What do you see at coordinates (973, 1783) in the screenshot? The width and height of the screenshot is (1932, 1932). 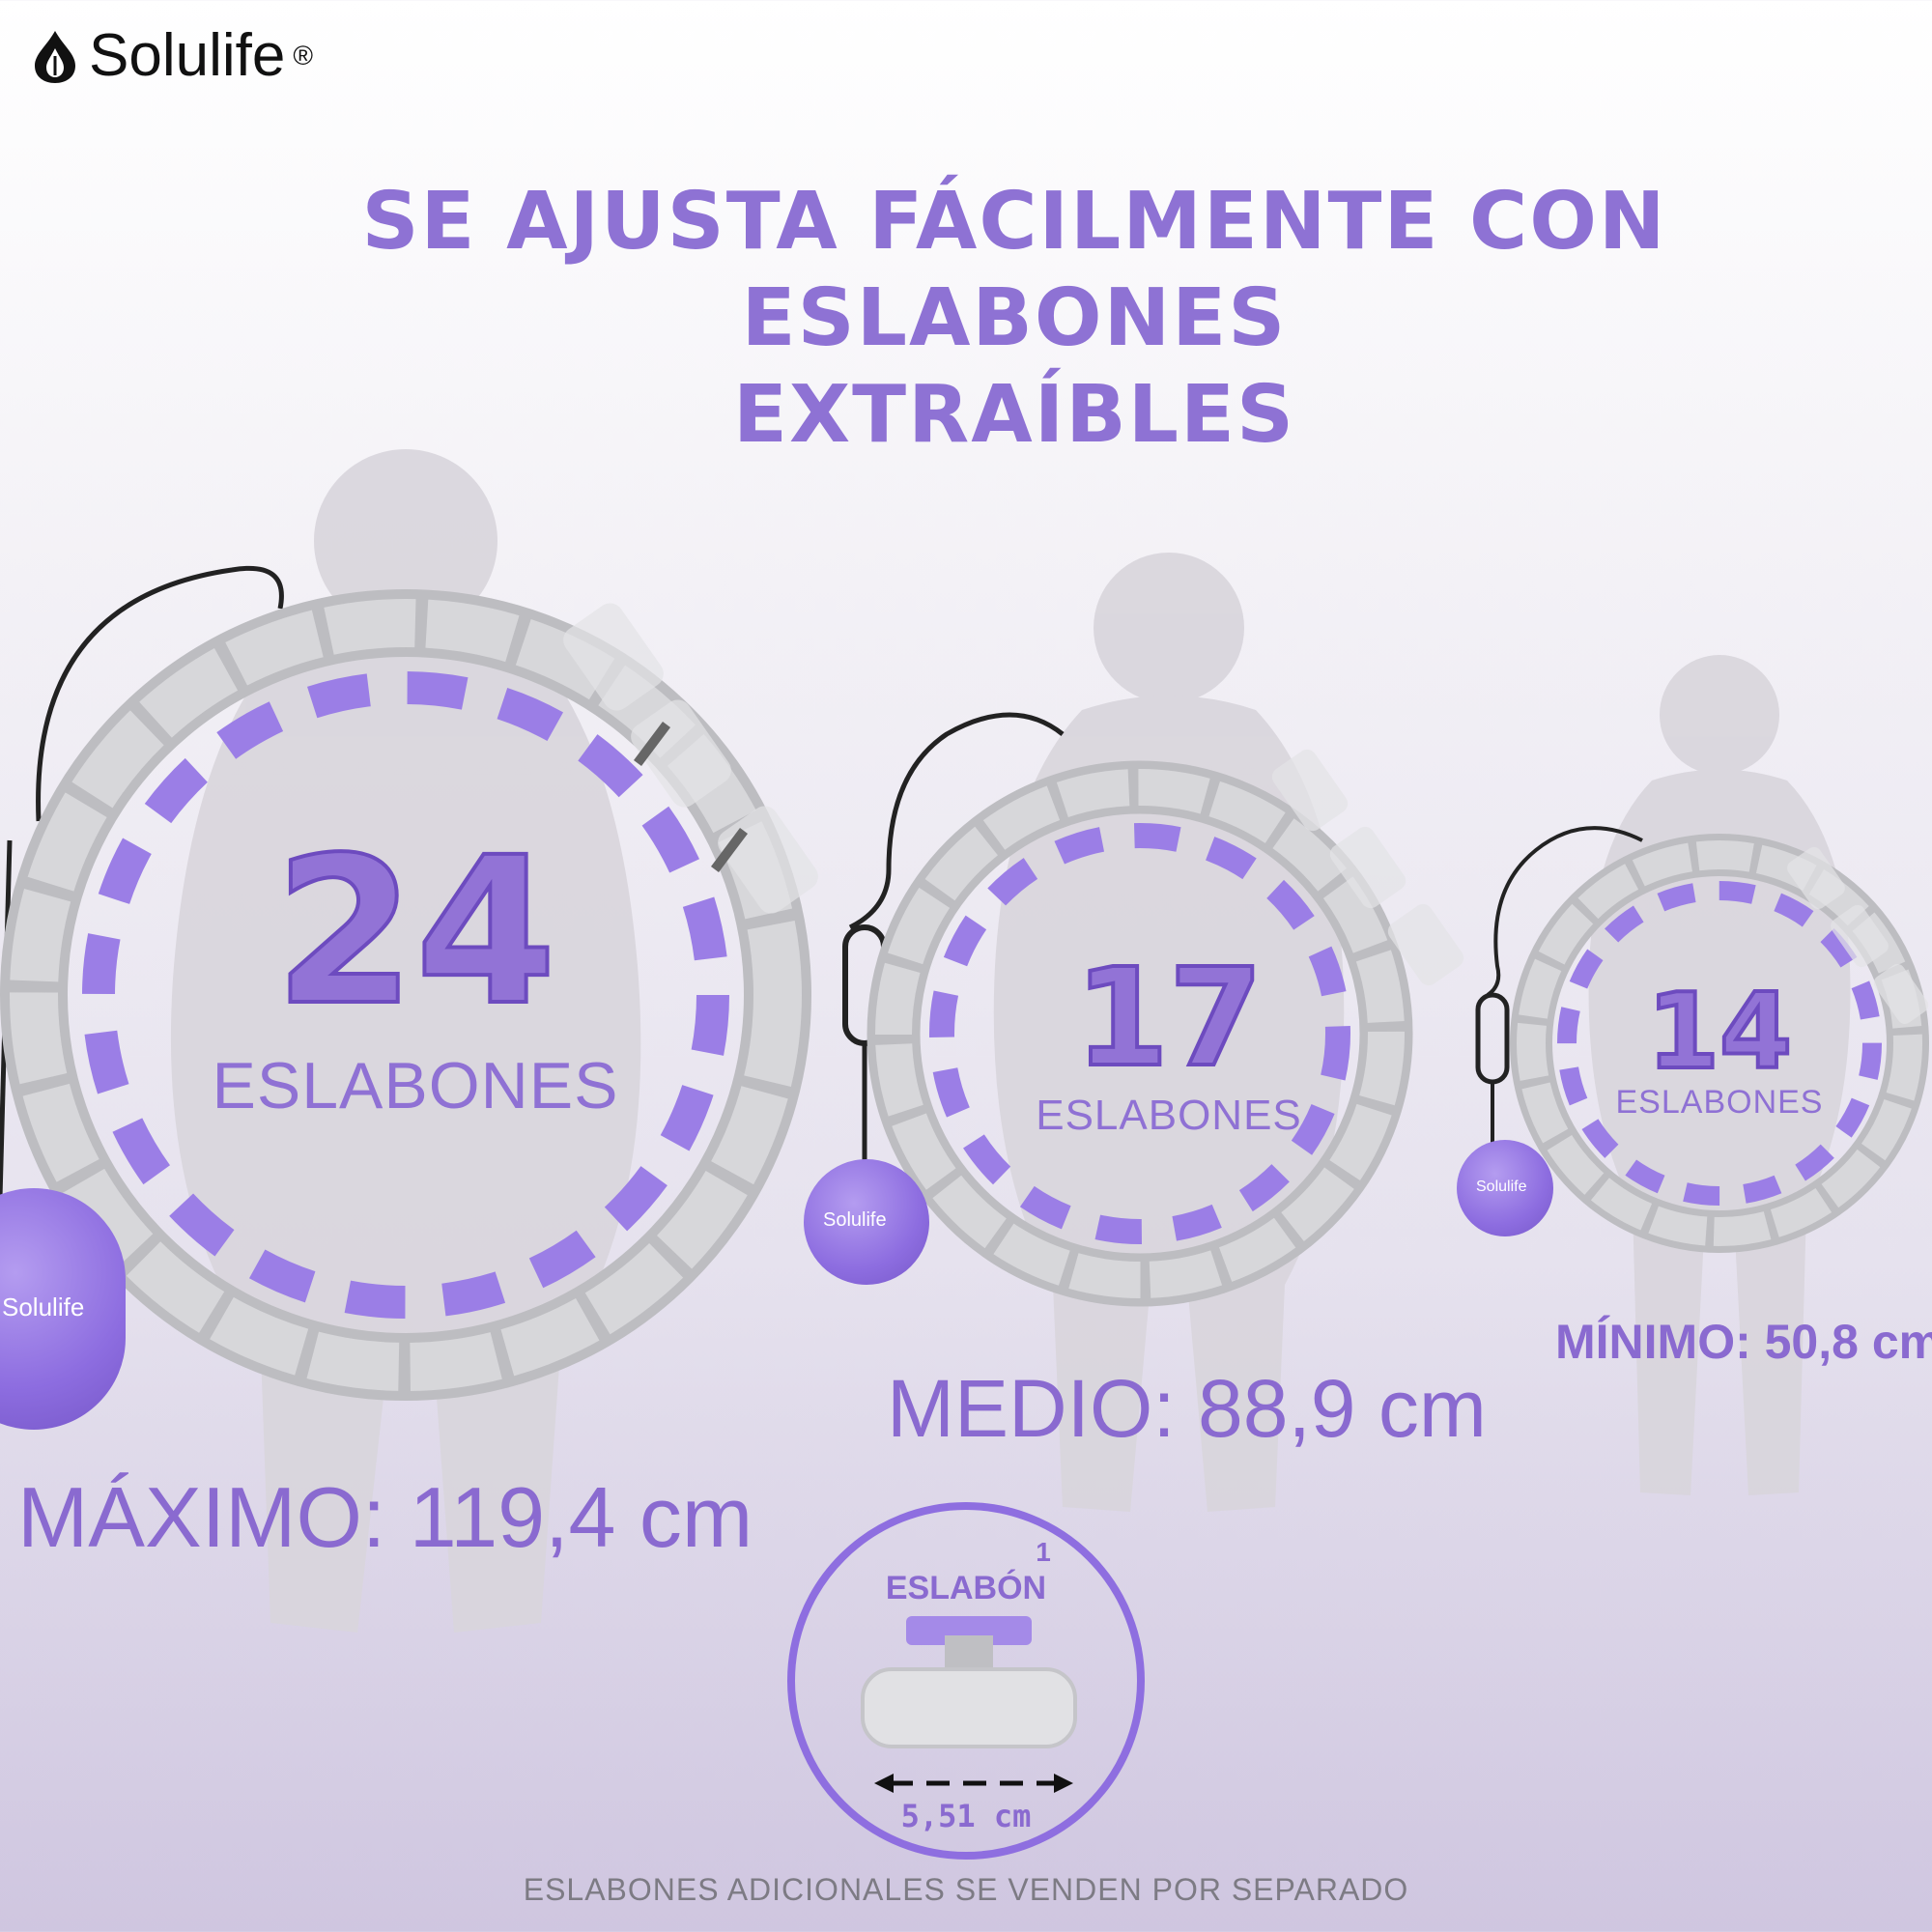 I see `length-arrow-icon` at bounding box center [973, 1783].